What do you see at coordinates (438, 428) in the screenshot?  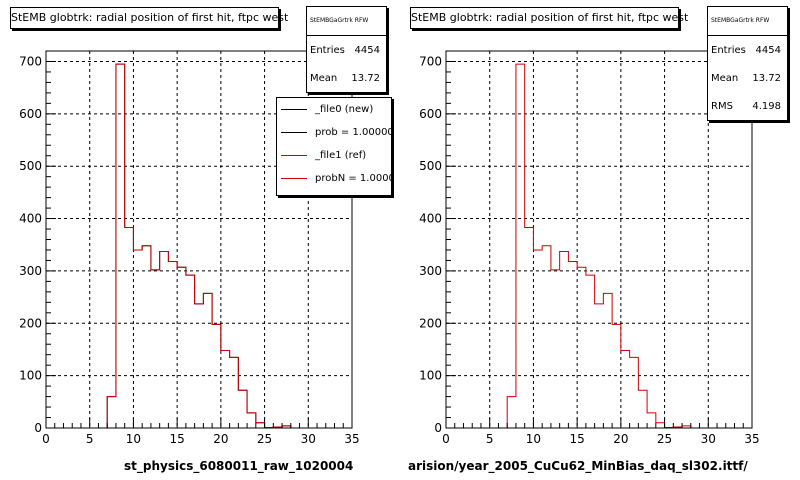 I see `right-y-tick-label-0: 0` at bounding box center [438, 428].